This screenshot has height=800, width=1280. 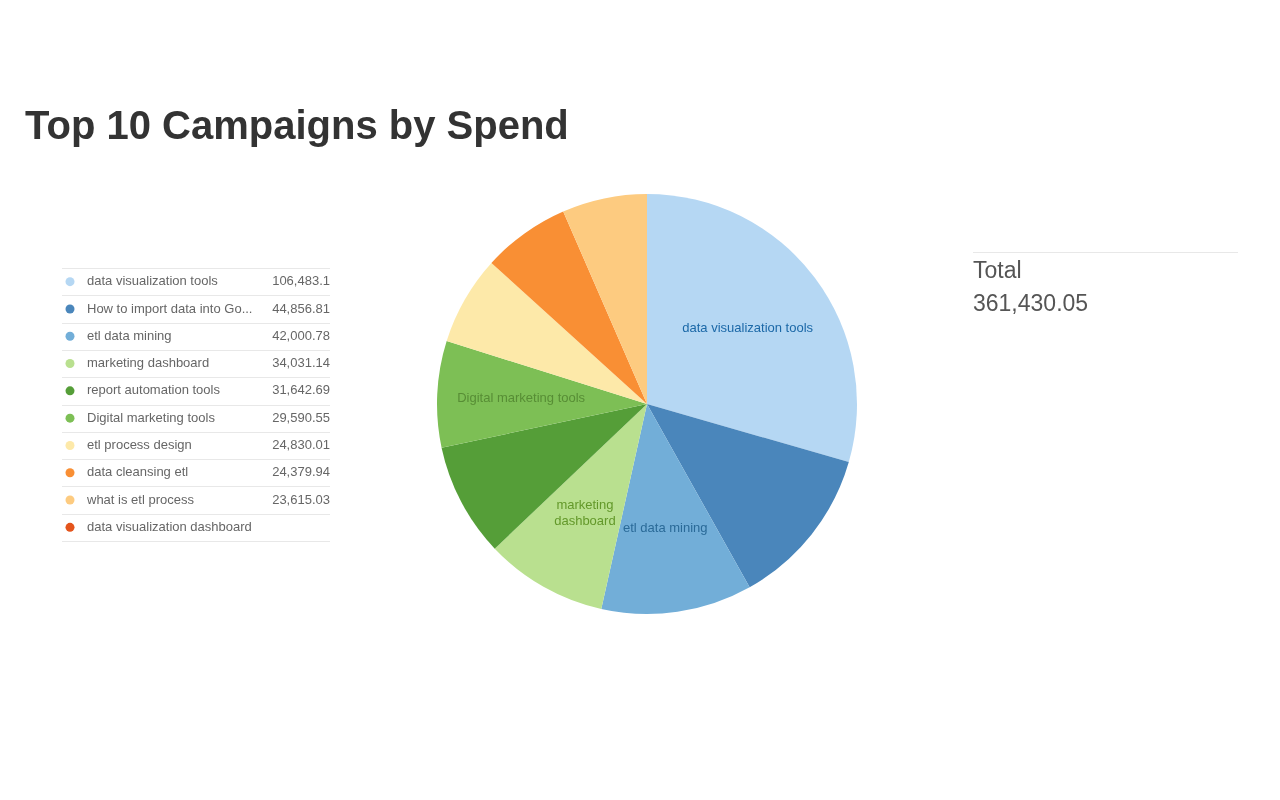 I want to click on data-label: 24,830.01, so click(x=301, y=445).